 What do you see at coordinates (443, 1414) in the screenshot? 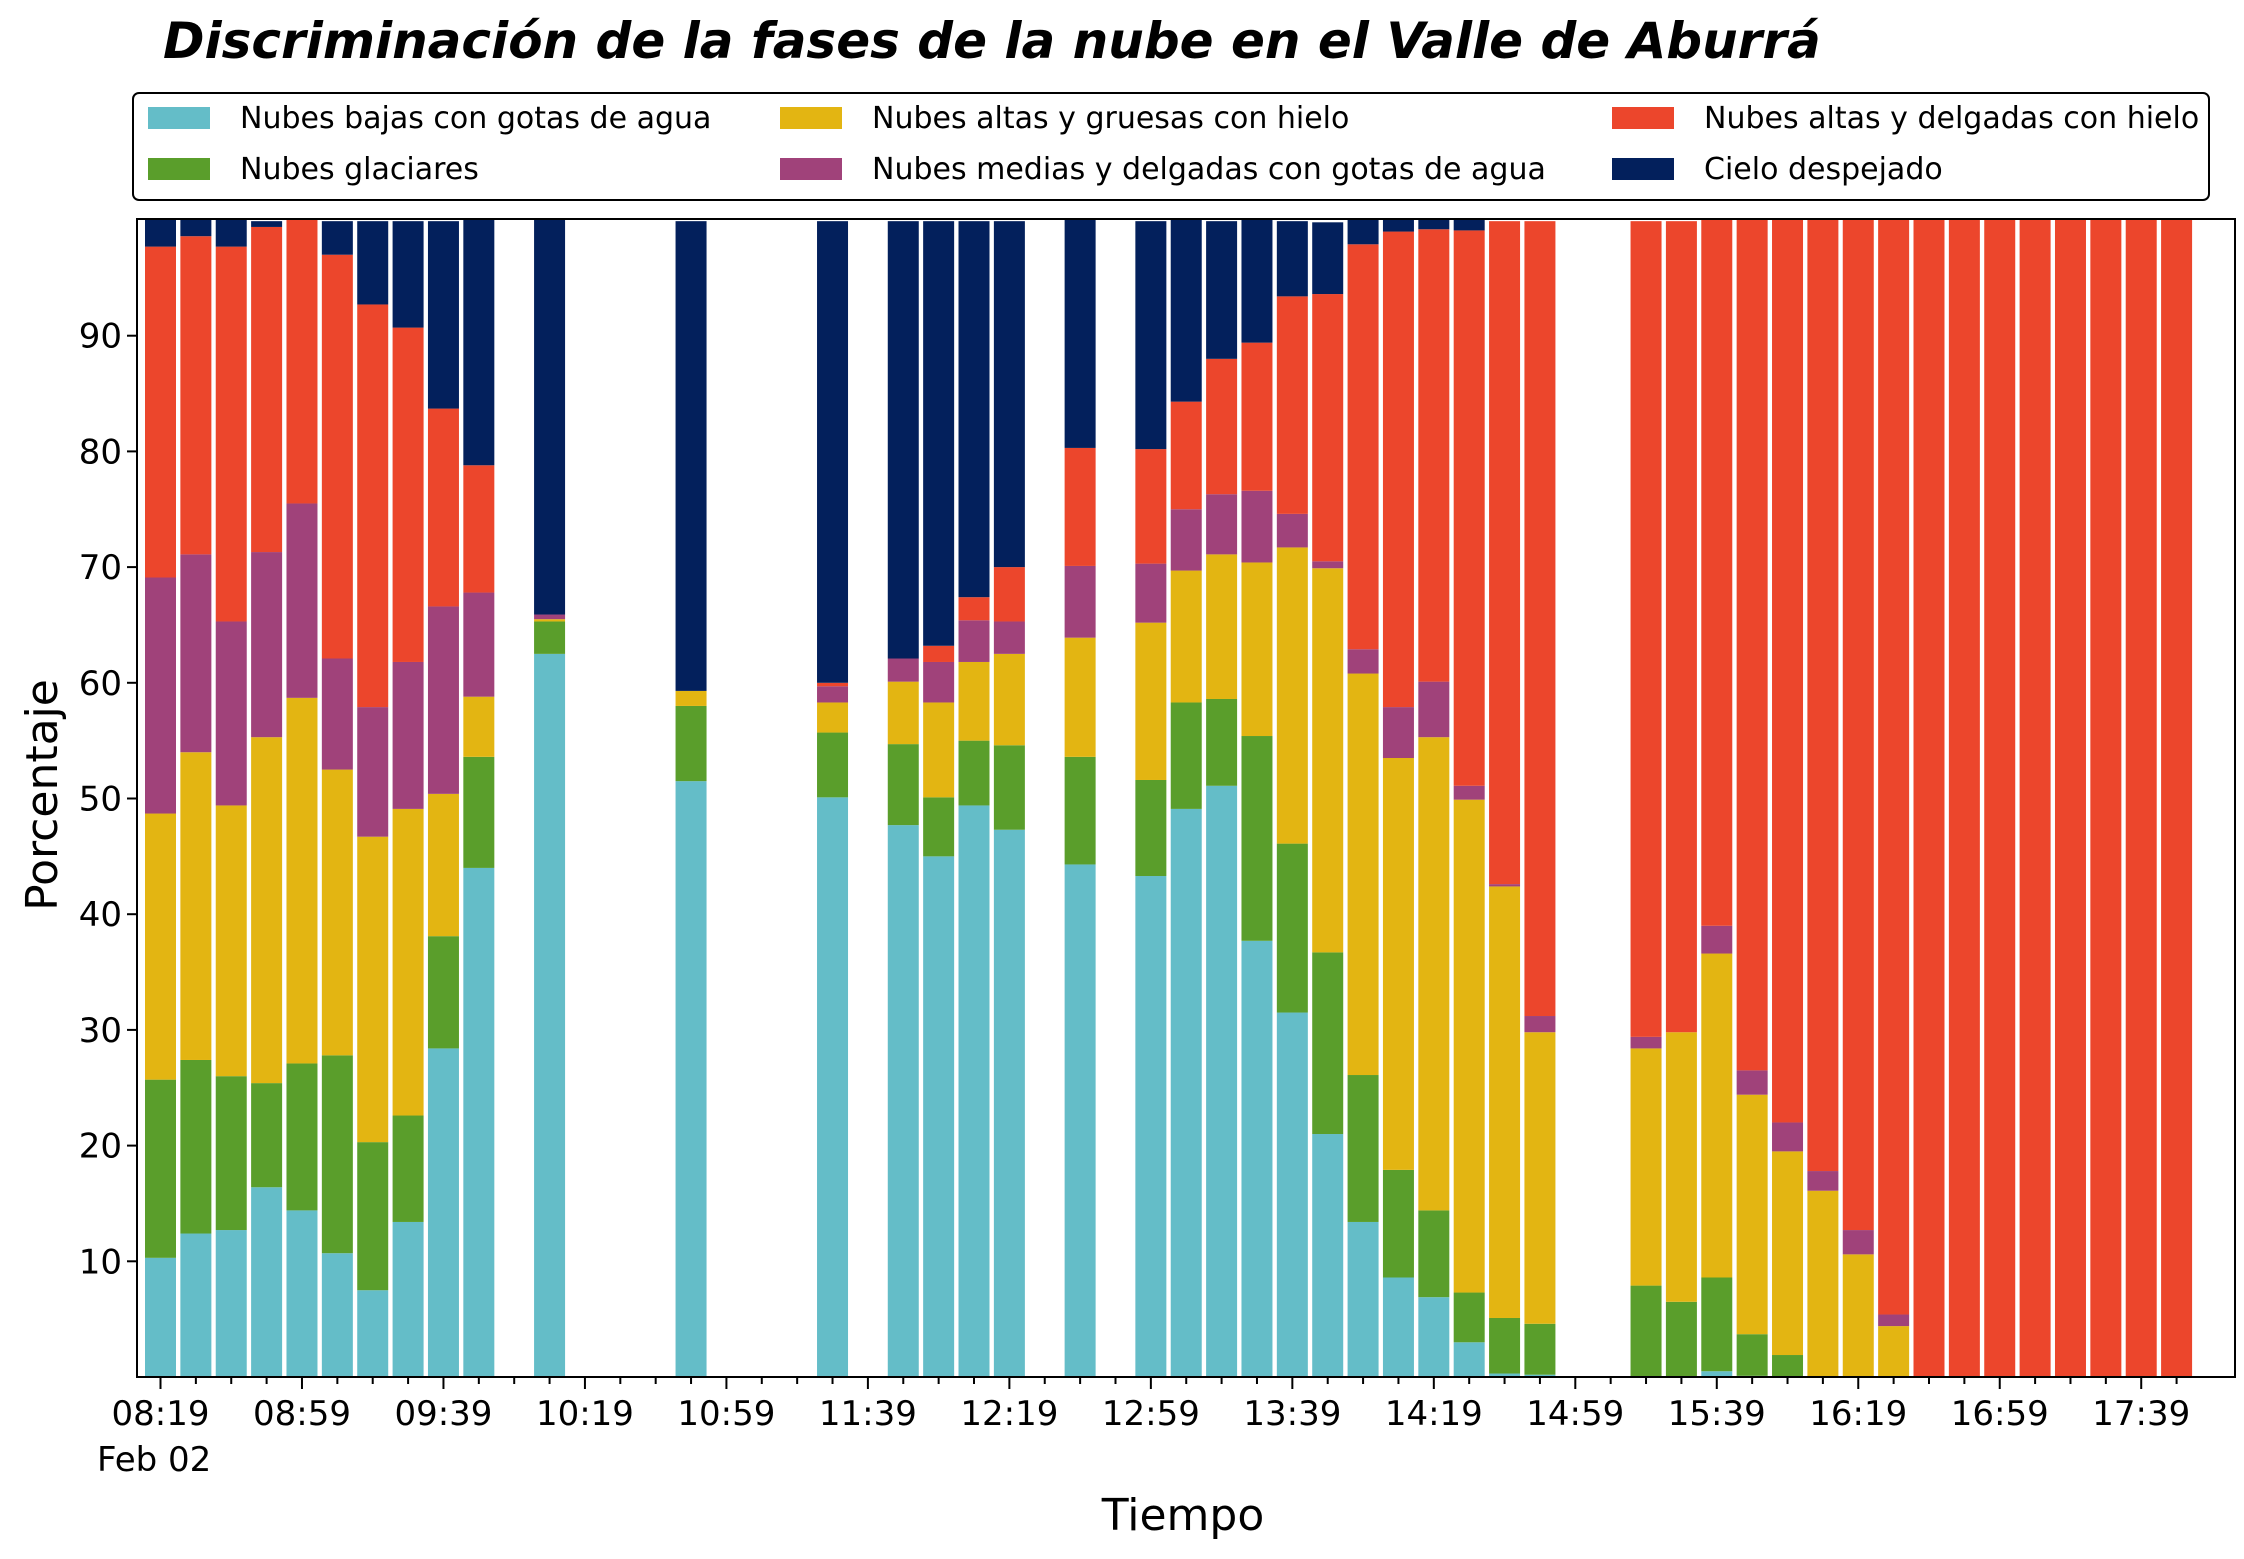
I see `x-tick-label: 09:39` at bounding box center [443, 1414].